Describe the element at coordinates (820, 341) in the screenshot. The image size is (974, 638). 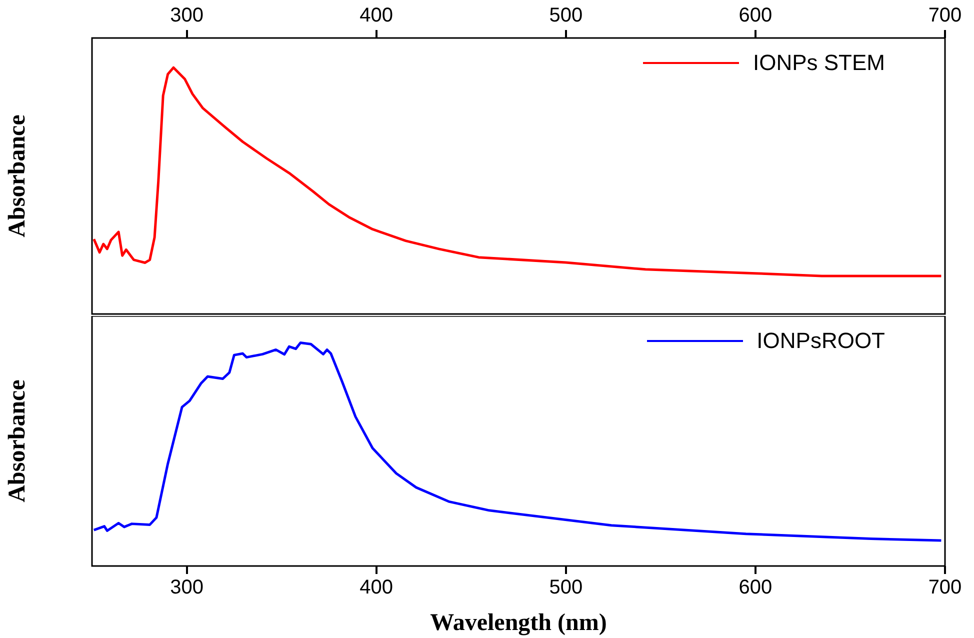
I see `legend-label: IONPsROOT` at that location.